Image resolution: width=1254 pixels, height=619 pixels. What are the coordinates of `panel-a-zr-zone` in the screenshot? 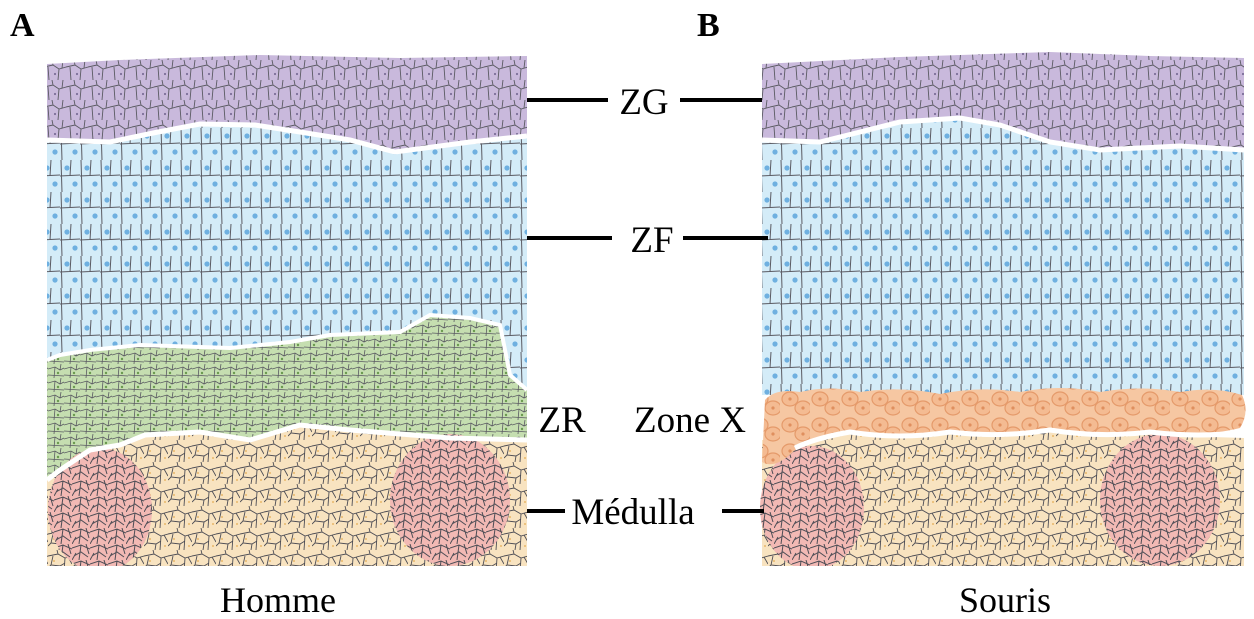 It's located at (287, 397).